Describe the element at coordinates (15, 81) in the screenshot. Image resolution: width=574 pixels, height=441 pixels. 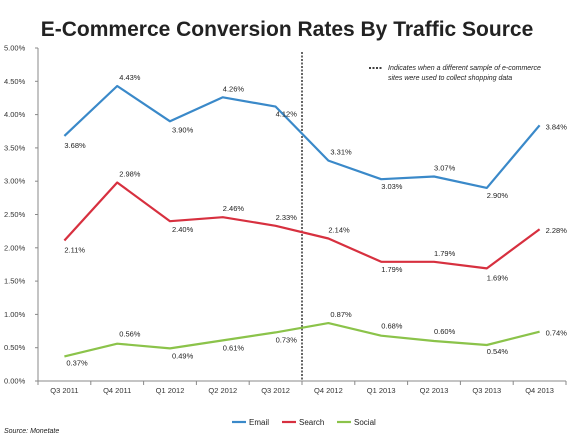
I see `y-tick-label: 4.50%` at that location.